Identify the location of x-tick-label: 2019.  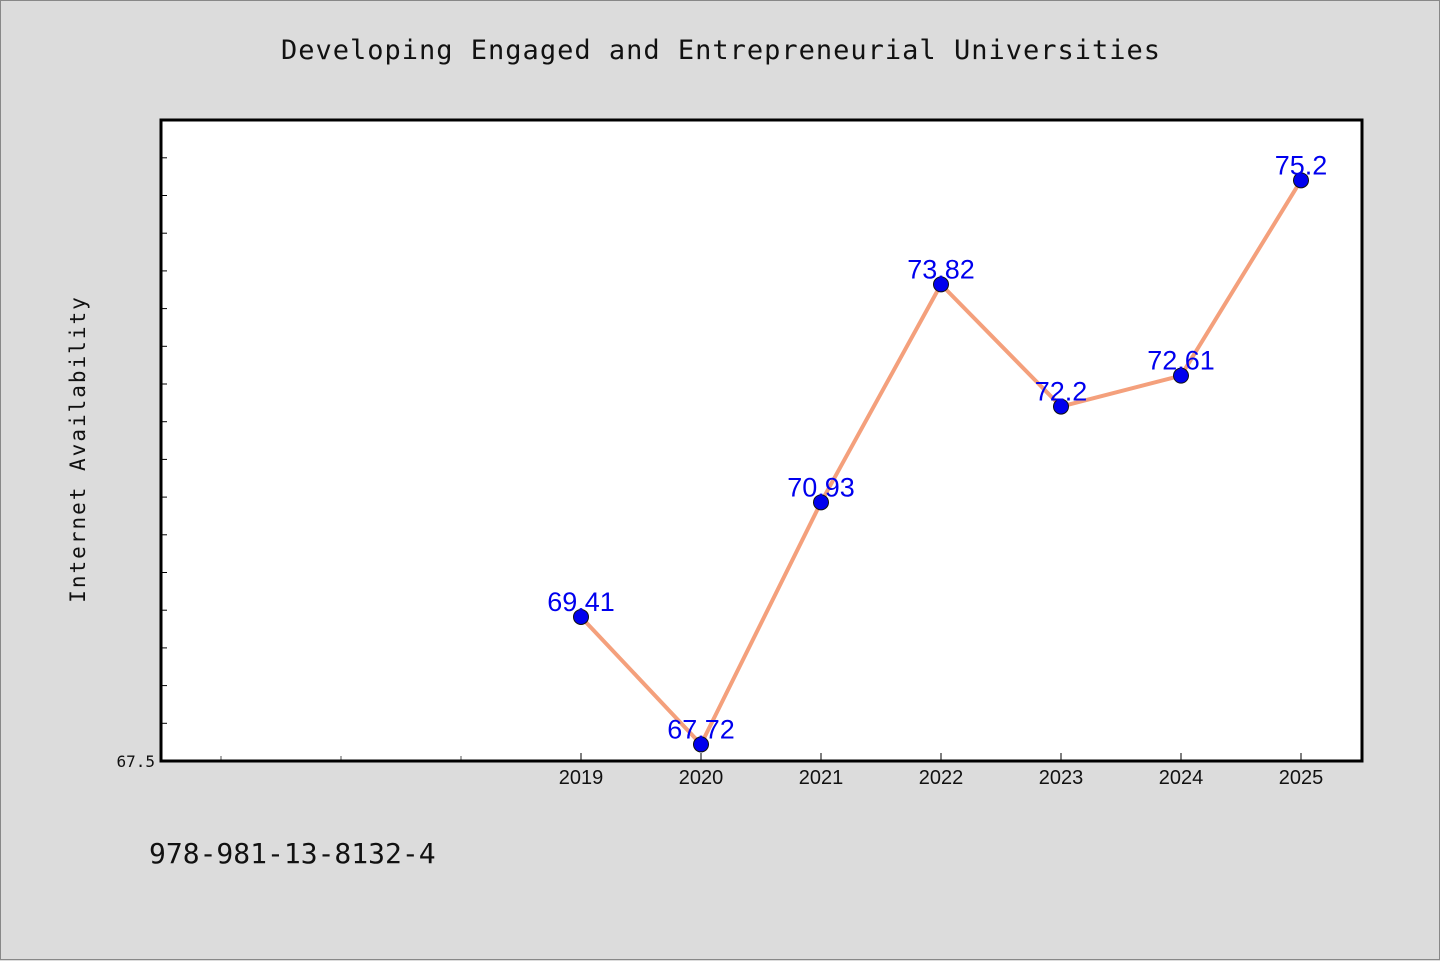
(581, 778).